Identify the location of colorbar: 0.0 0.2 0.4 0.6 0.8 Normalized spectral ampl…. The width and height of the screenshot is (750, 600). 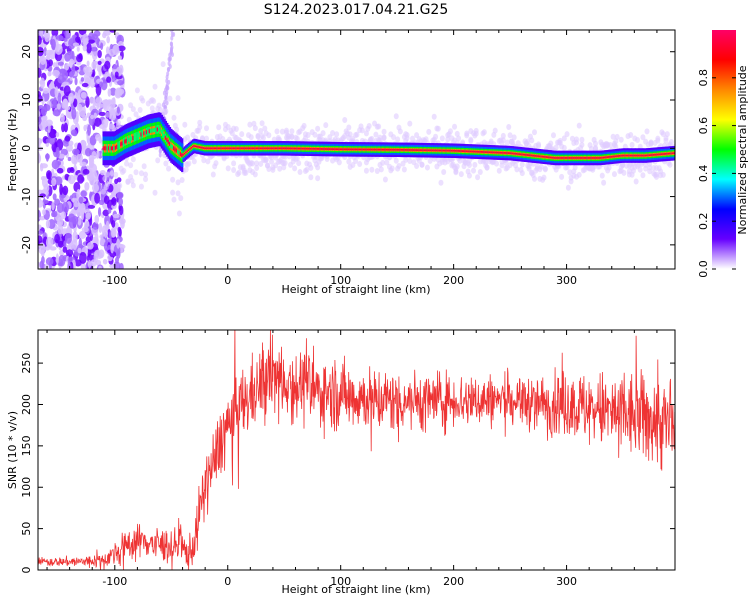
(723, 154).